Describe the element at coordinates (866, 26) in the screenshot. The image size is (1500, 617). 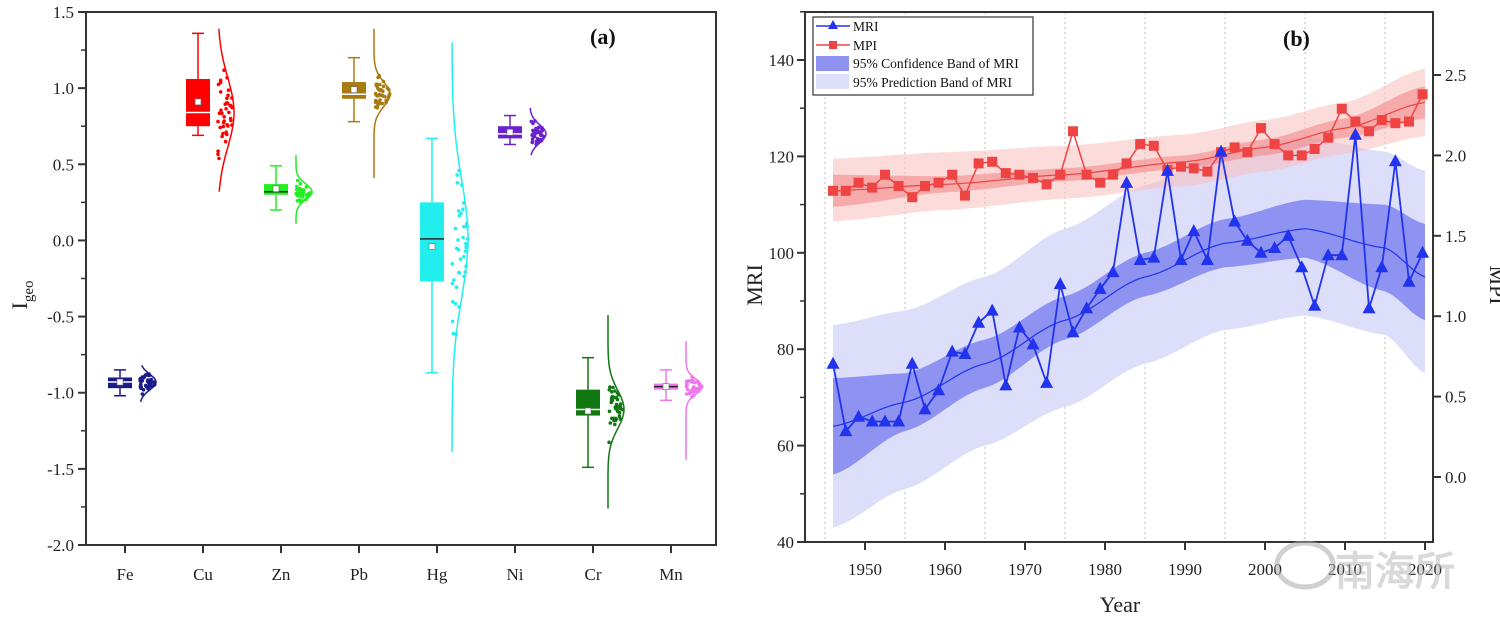
I see `legend-mri-label: MRI` at that location.